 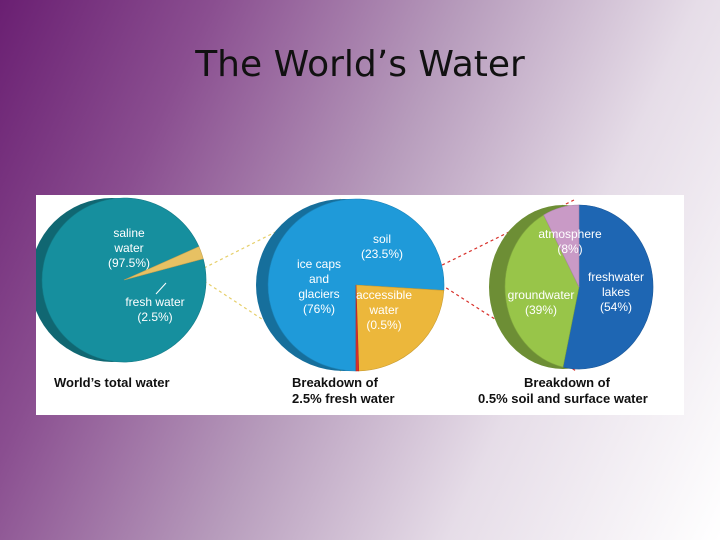 What do you see at coordinates (154, 309) in the screenshot?
I see `pie1-label-fresh: fresh water (2.5%)` at bounding box center [154, 309].